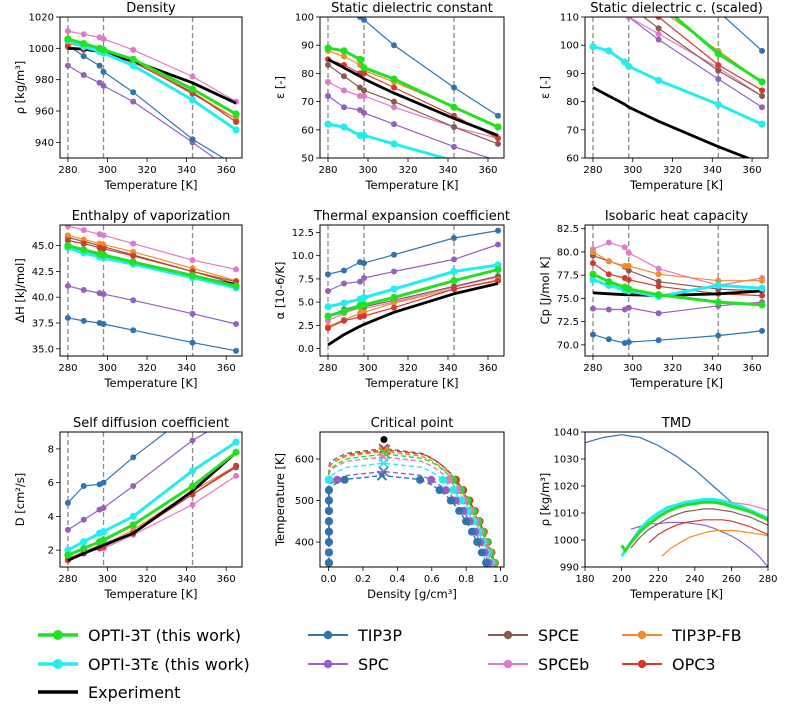 The image size is (796, 709). Describe the element at coordinates (164, 635) in the screenshot. I see `legend-label: OPTI-3T (this work)` at that location.